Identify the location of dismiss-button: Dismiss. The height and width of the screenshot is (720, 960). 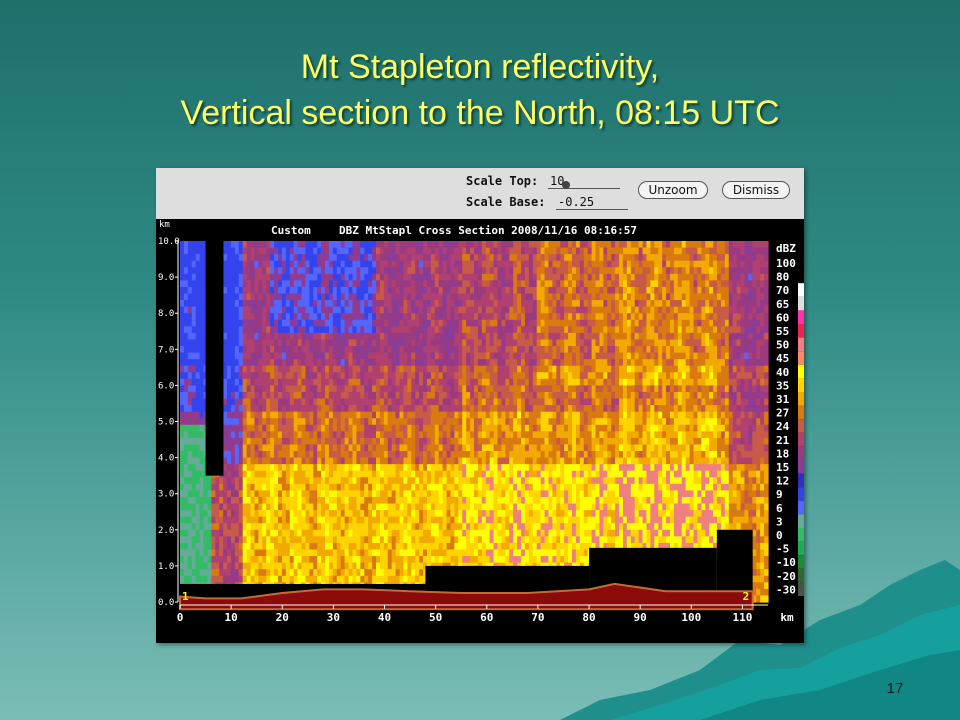
(756, 190).